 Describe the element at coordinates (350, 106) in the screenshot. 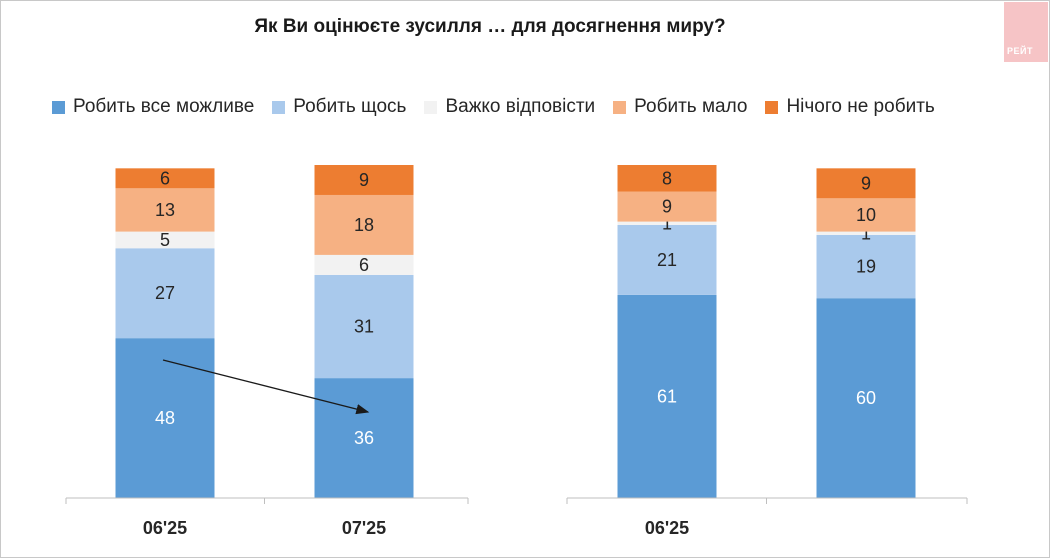

I see `legend-label: Робить щось` at that location.